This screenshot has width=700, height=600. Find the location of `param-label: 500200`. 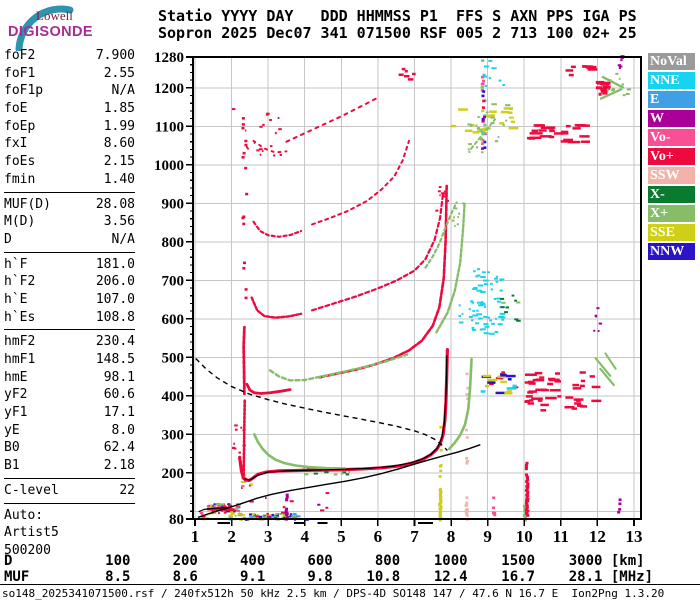

param-label: 500200 is located at coordinates (27, 550).